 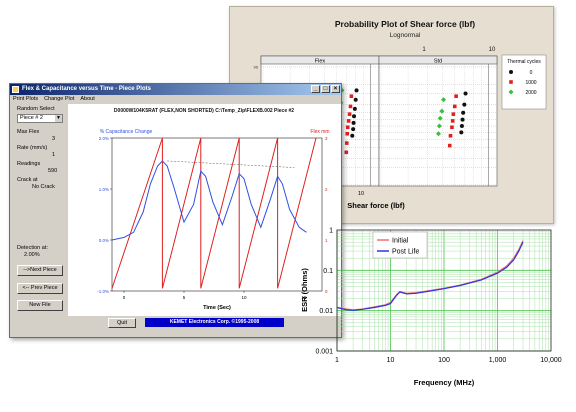 I want to click on crack-value: No Crack, so click(x=43, y=187).